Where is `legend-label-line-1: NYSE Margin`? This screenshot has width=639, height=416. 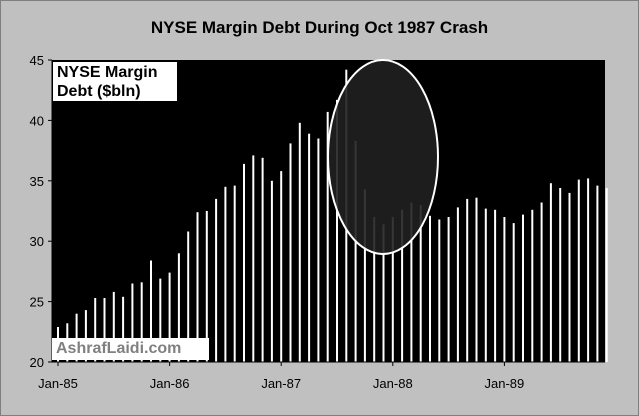 legend-label-line-1: NYSE Margin is located at coordinates (107, 72).